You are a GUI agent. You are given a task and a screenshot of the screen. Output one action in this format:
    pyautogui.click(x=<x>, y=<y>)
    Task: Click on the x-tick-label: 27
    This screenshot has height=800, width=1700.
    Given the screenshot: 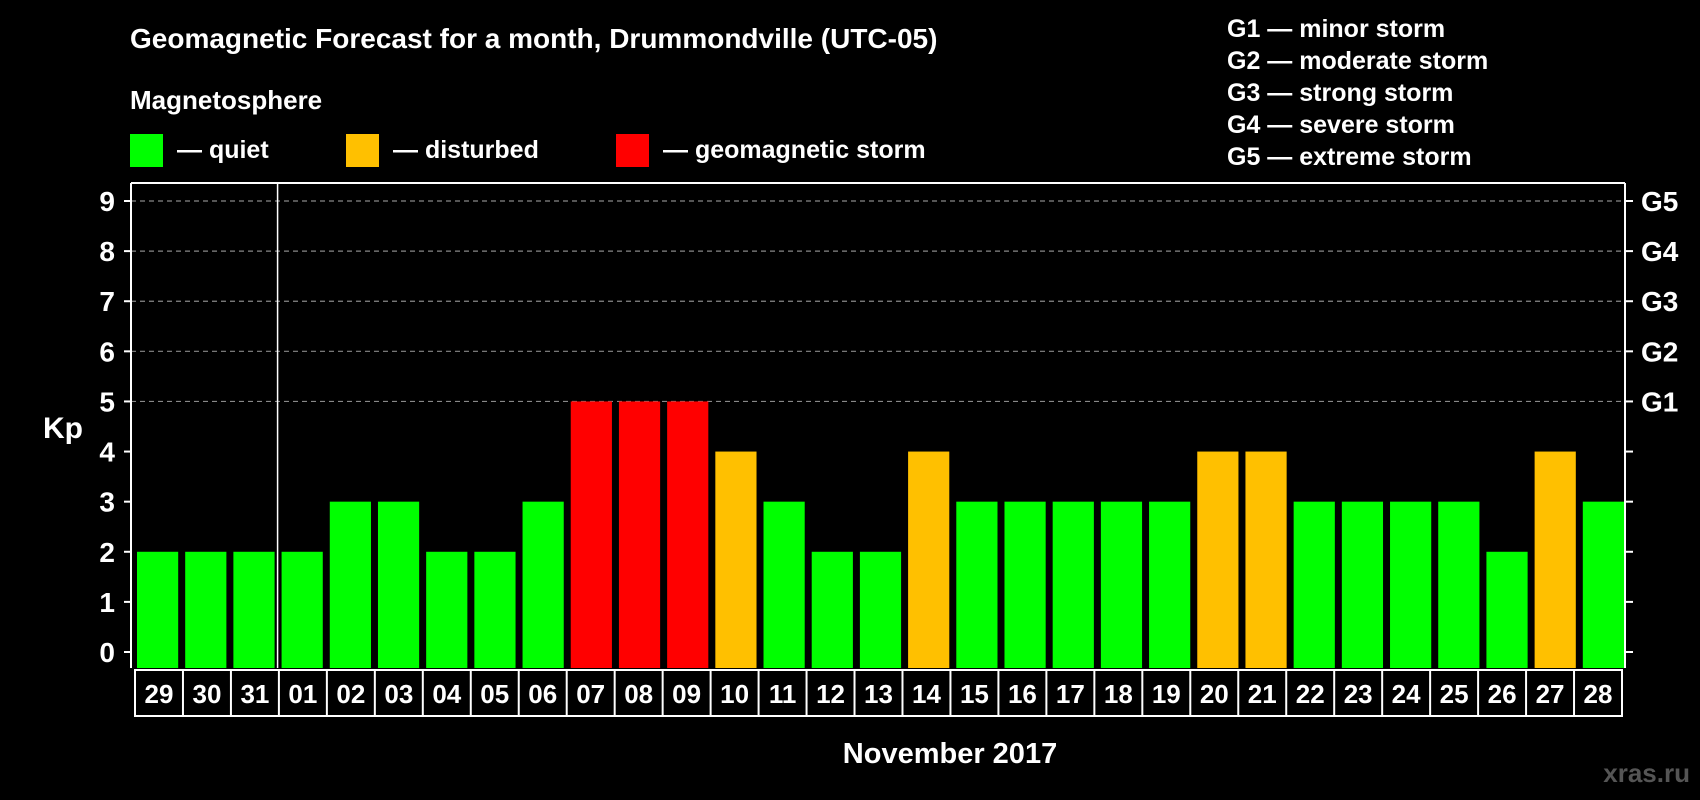 What is the action you would take?
    pyautogui.click(x=1550, y=694)
    